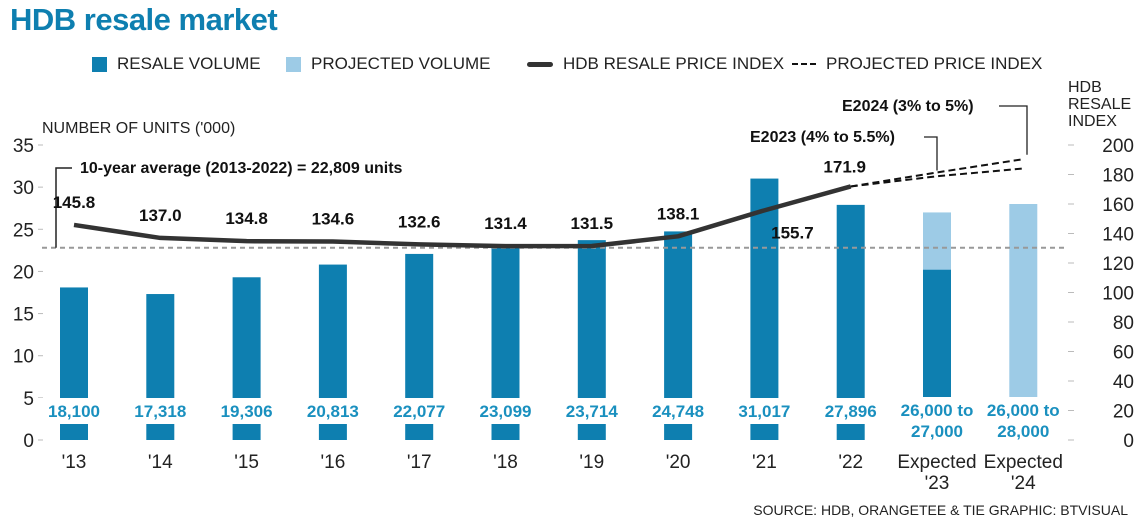  I want to click on x-tick-label: '17, so click(419, 462).